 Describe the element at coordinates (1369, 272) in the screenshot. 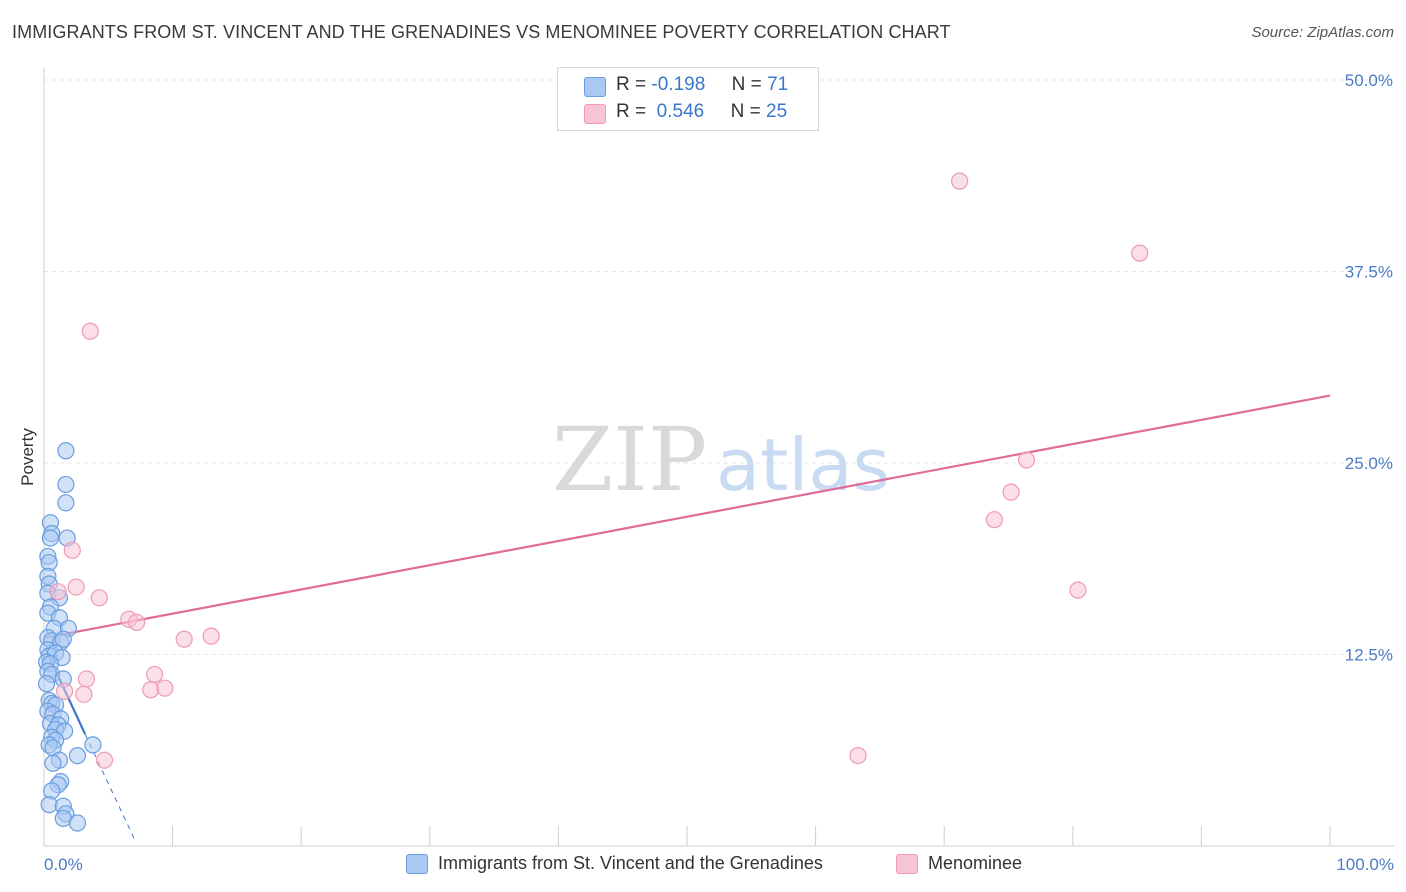

I see `y-tick-label: 37.5%` at that location.